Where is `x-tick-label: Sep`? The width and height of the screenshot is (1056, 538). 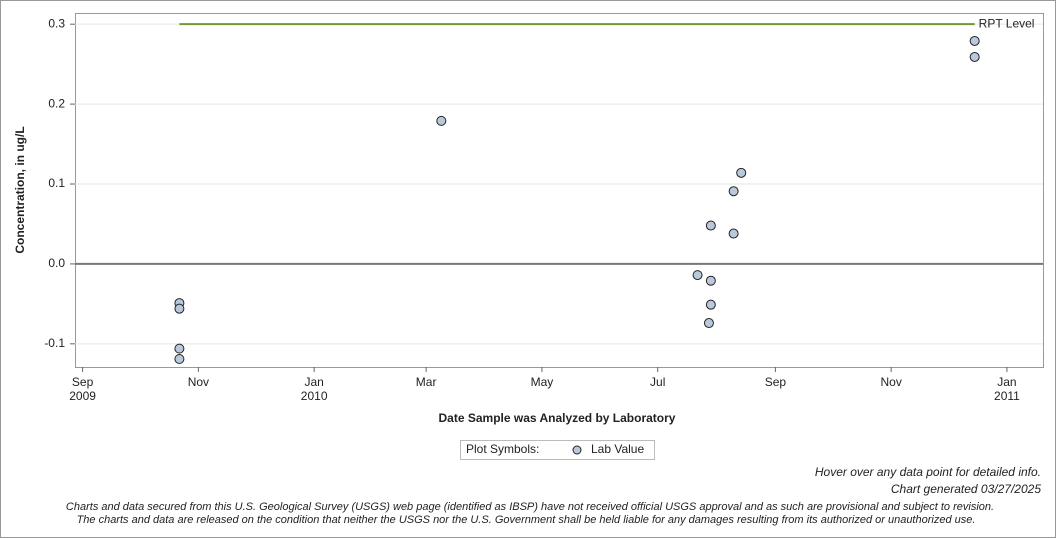 x-tick-label: Sep is located at coordinates (776, 382).